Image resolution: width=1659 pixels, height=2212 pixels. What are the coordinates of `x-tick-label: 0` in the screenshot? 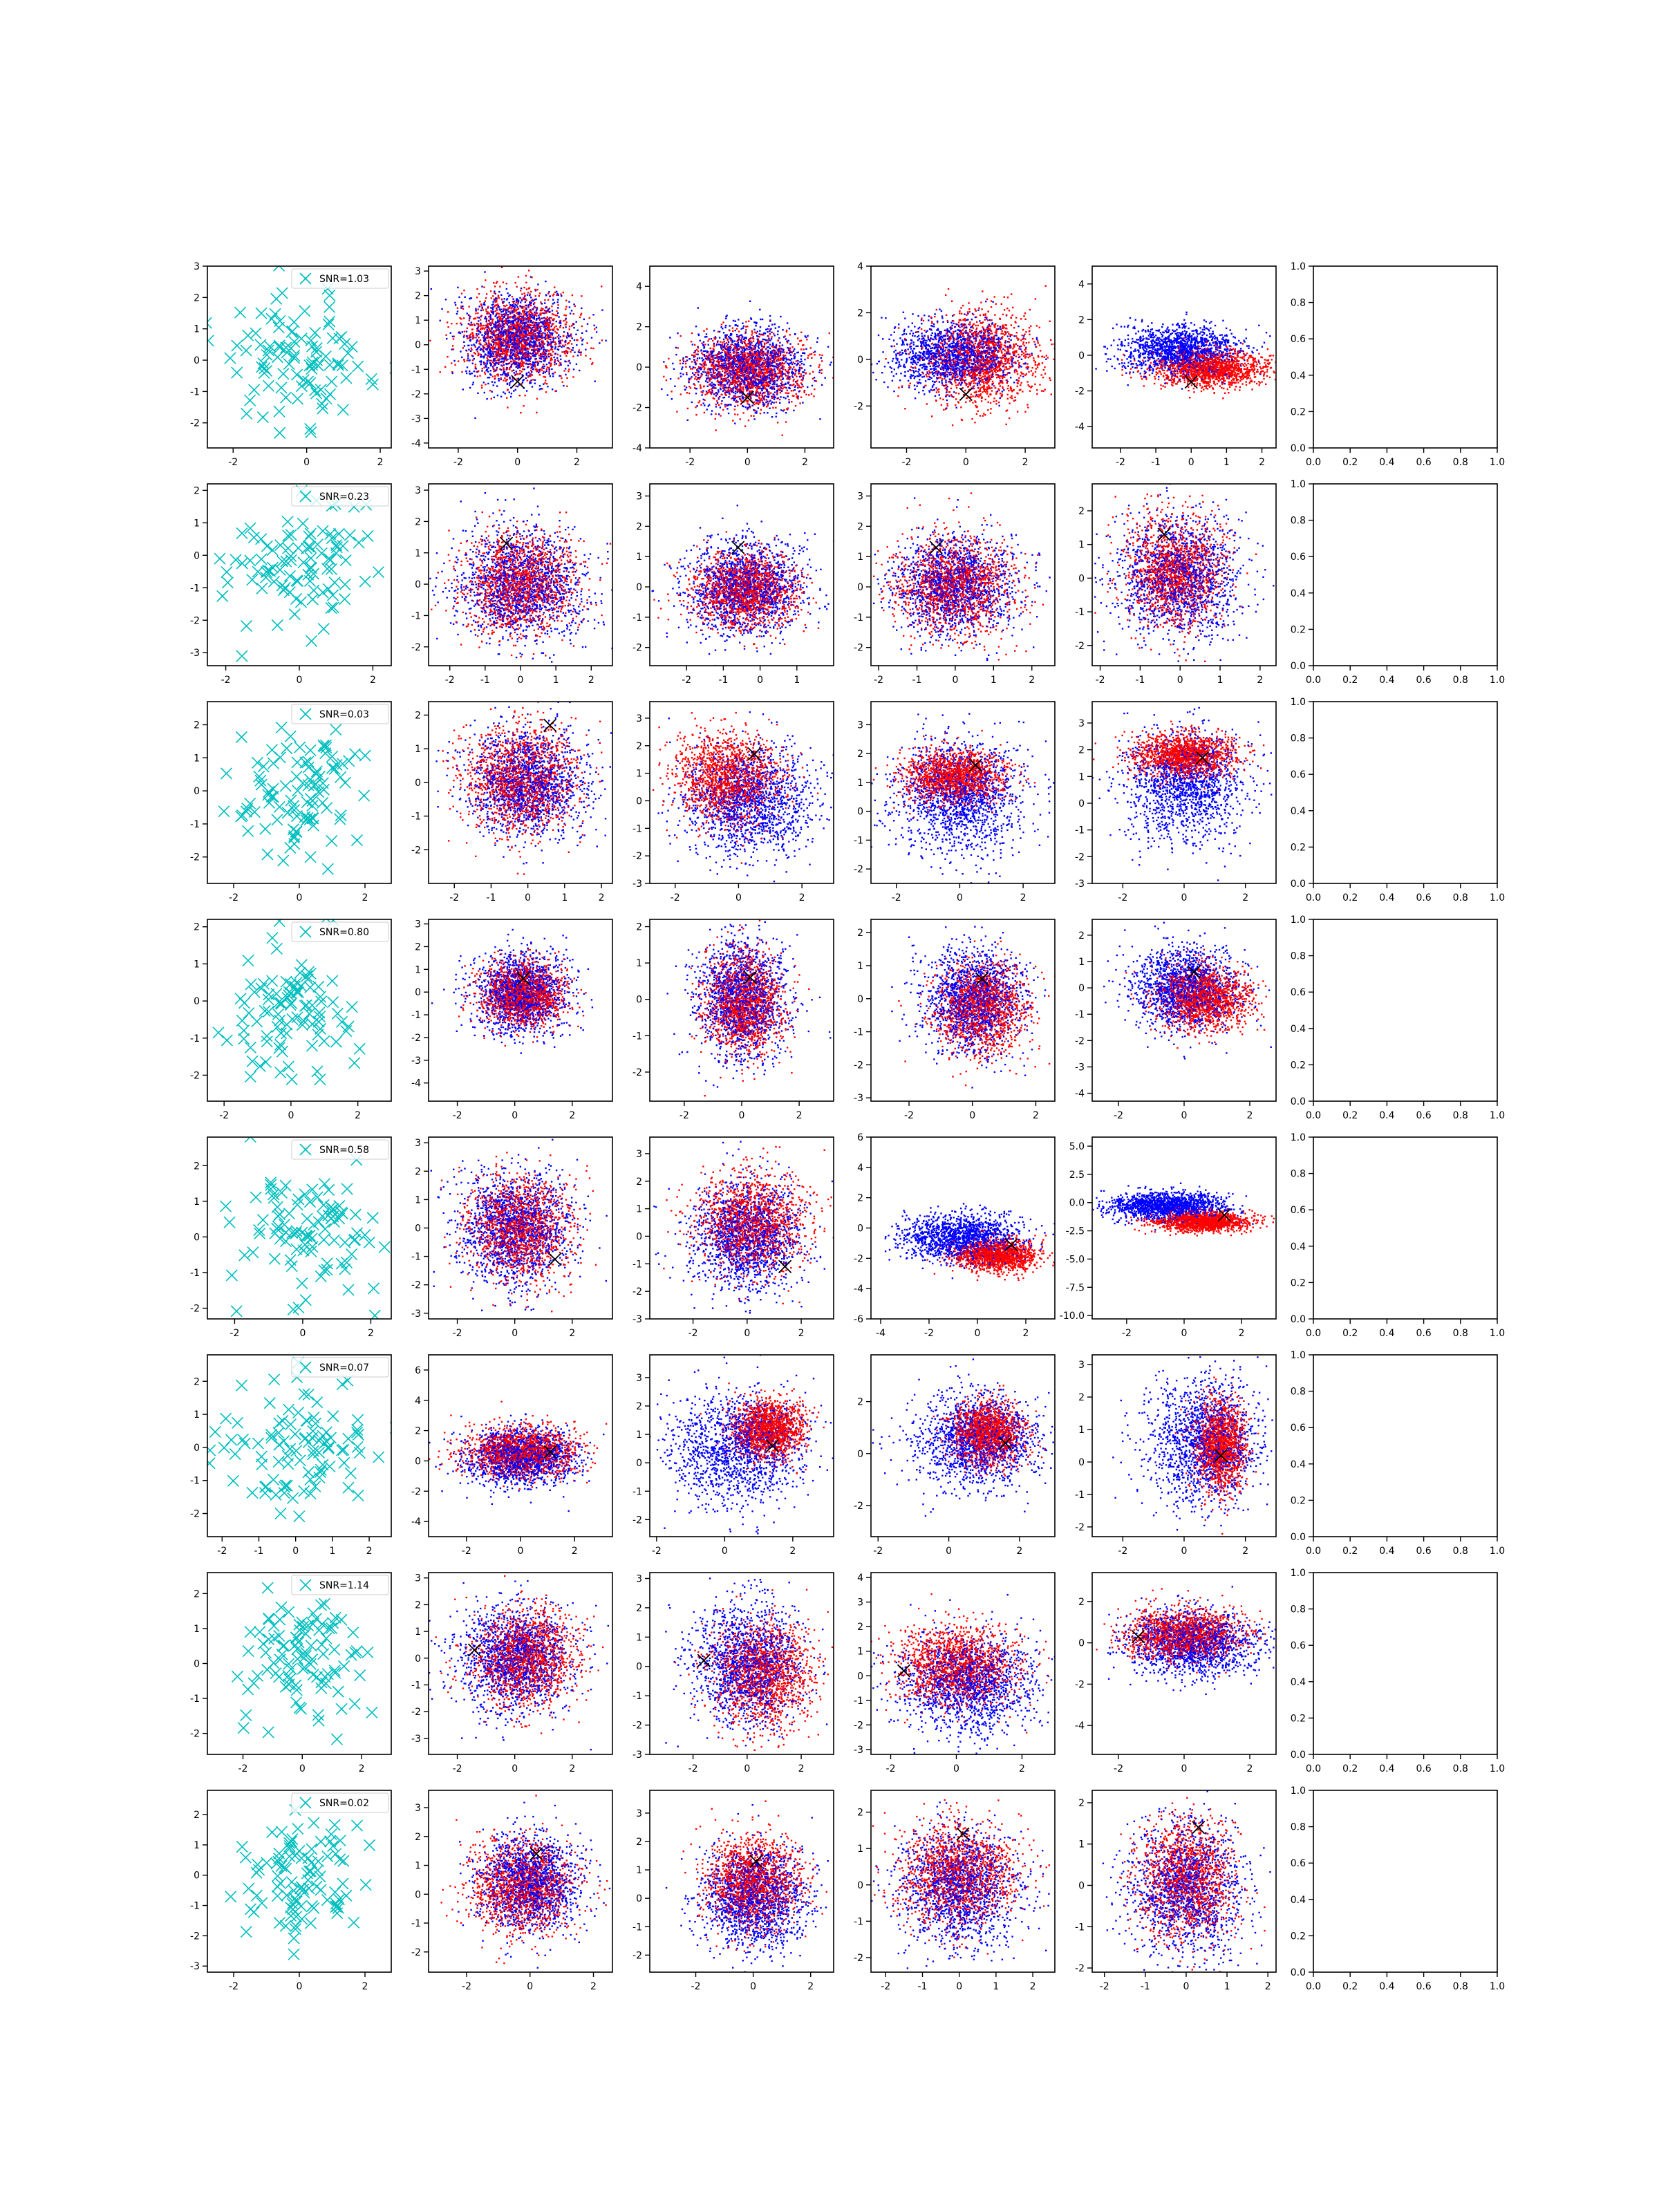 It's located at (517, 462).